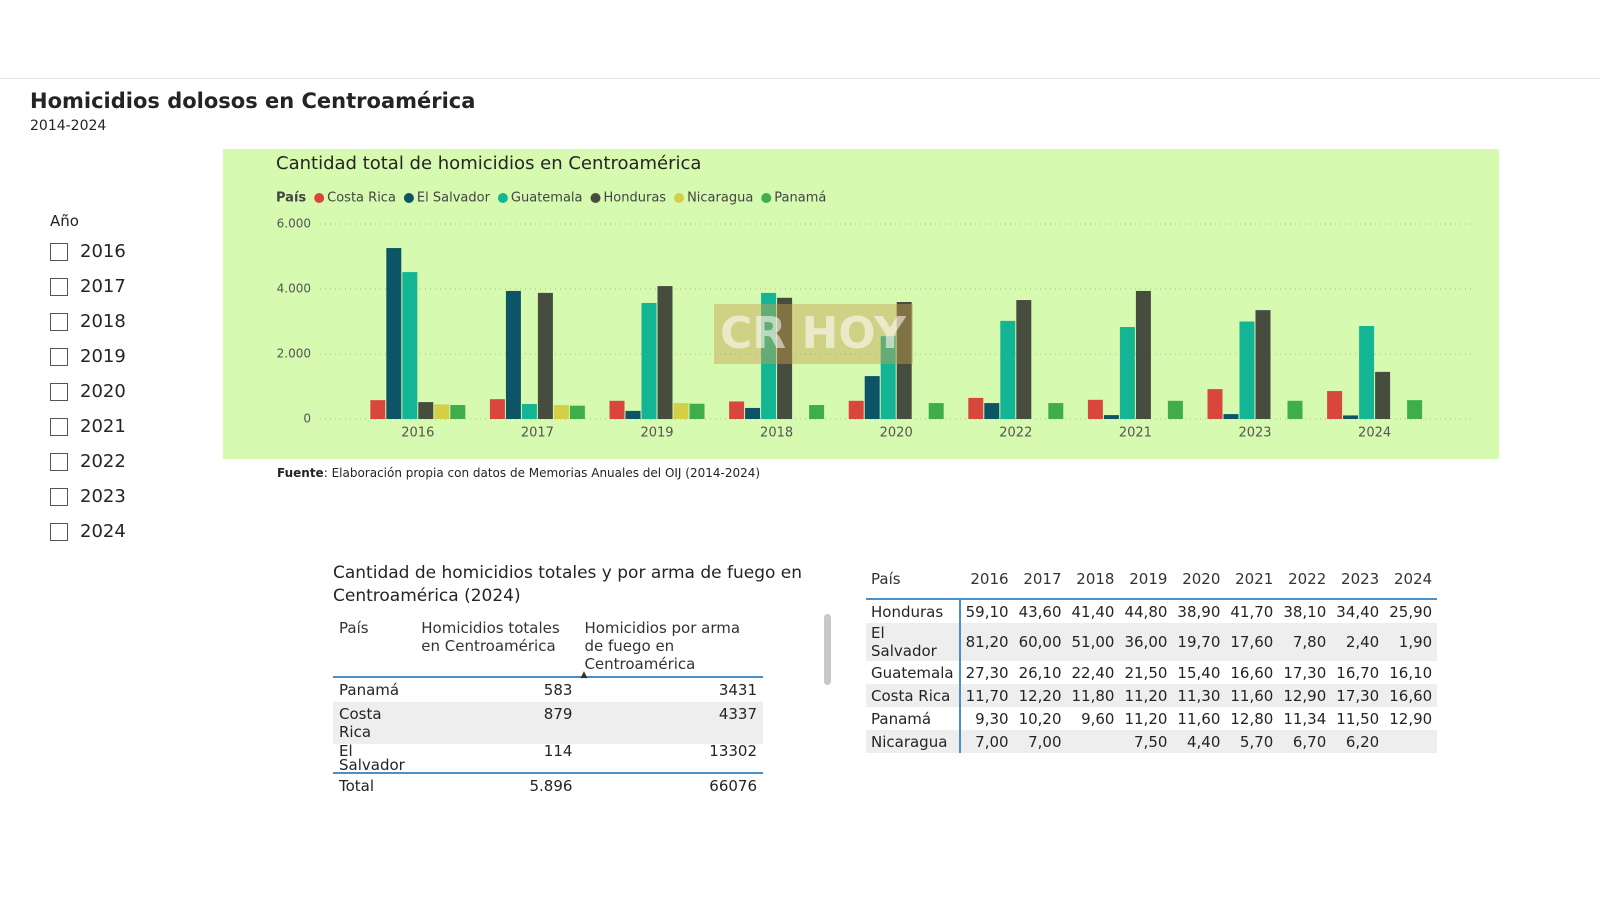 Image resolution: width=1600 pixels, height=900 pixels. I want to click on table-row: Panamá 583 3431, so click(548, 689).